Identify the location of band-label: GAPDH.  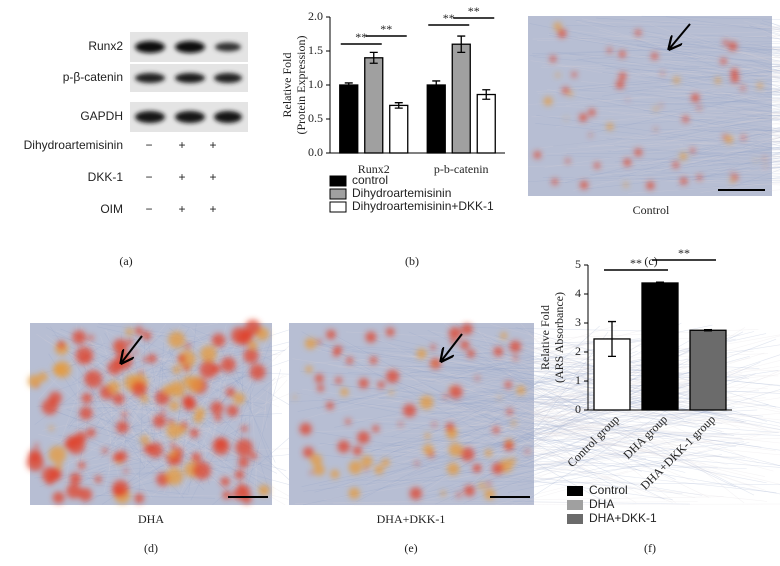
(101, 116).